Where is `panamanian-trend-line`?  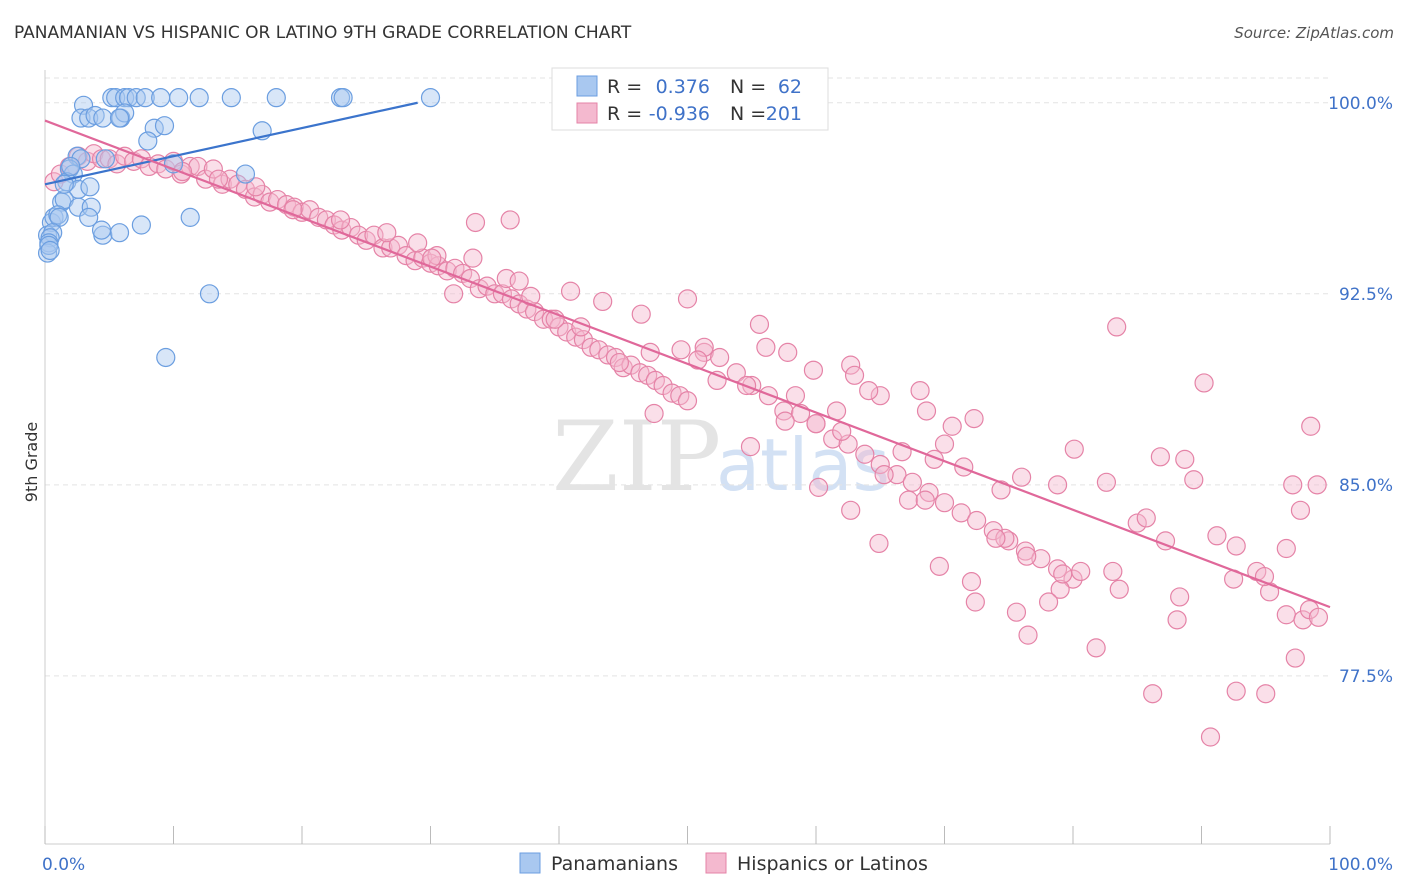 panamanian-trend-line is located at coordinates (231, 143).